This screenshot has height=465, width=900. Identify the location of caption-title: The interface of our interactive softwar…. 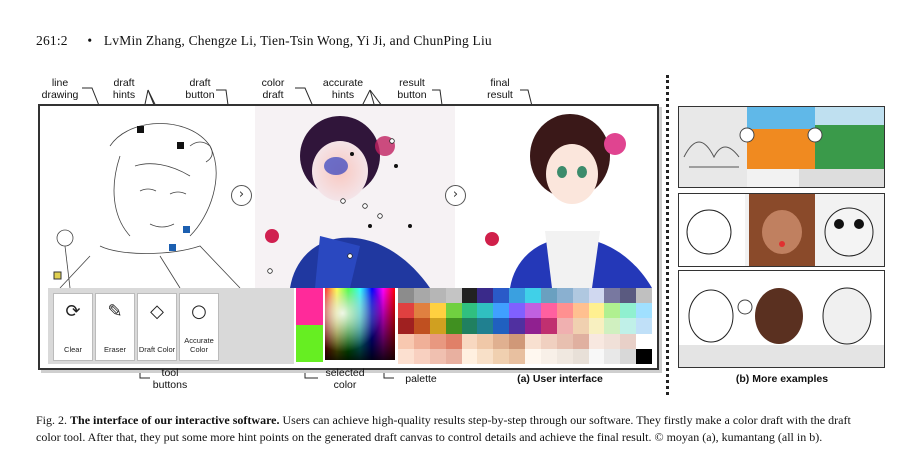
(175, 420).